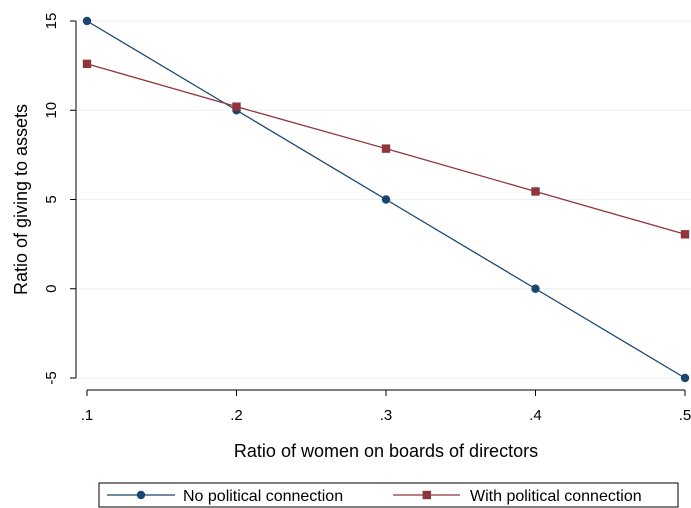  What do you see at coordinates (141, 495) in the screenshot?
I see `legend-marker-no-political-connection` at bounding box center [141, 495].